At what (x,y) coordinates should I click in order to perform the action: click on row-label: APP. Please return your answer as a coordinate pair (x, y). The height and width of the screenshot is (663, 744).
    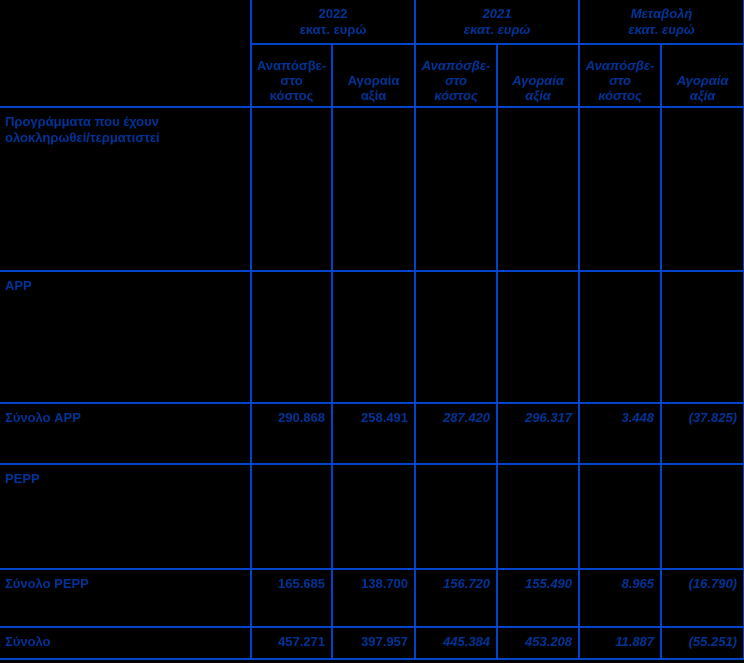
    Looking at the image, I should click on (126, 337).